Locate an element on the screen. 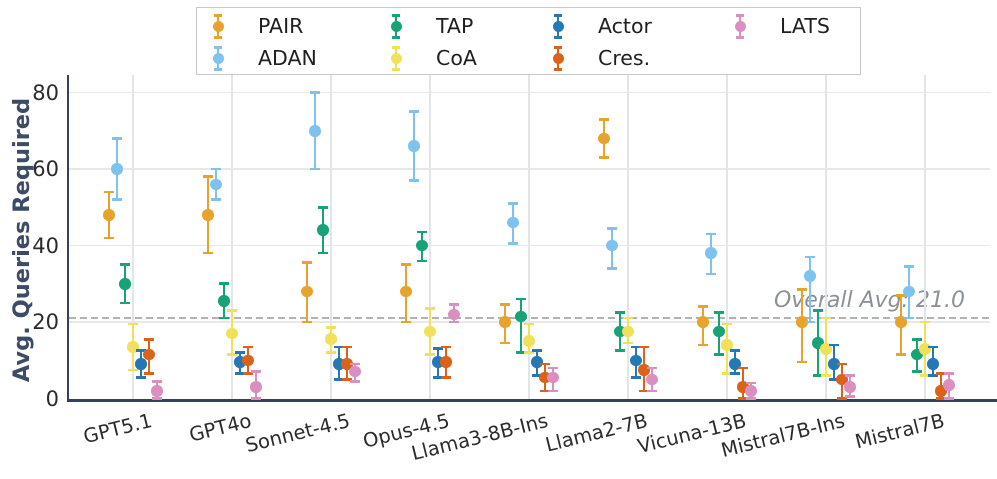 This screenshot has height=479, width=997. data-point-TAP-Mistral7B-Ins is located at coordinates (818, 343).